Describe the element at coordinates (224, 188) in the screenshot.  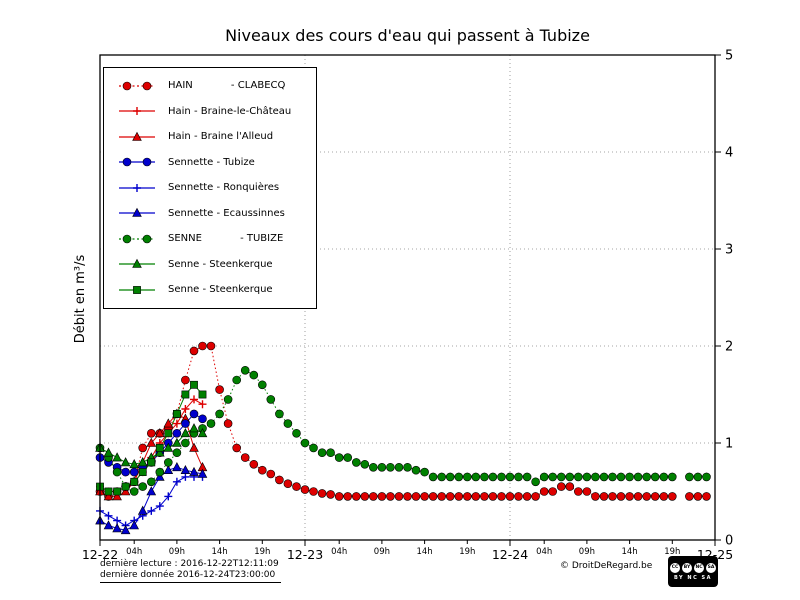
I see `legend-label: Sennette - Ronquières` at that location.